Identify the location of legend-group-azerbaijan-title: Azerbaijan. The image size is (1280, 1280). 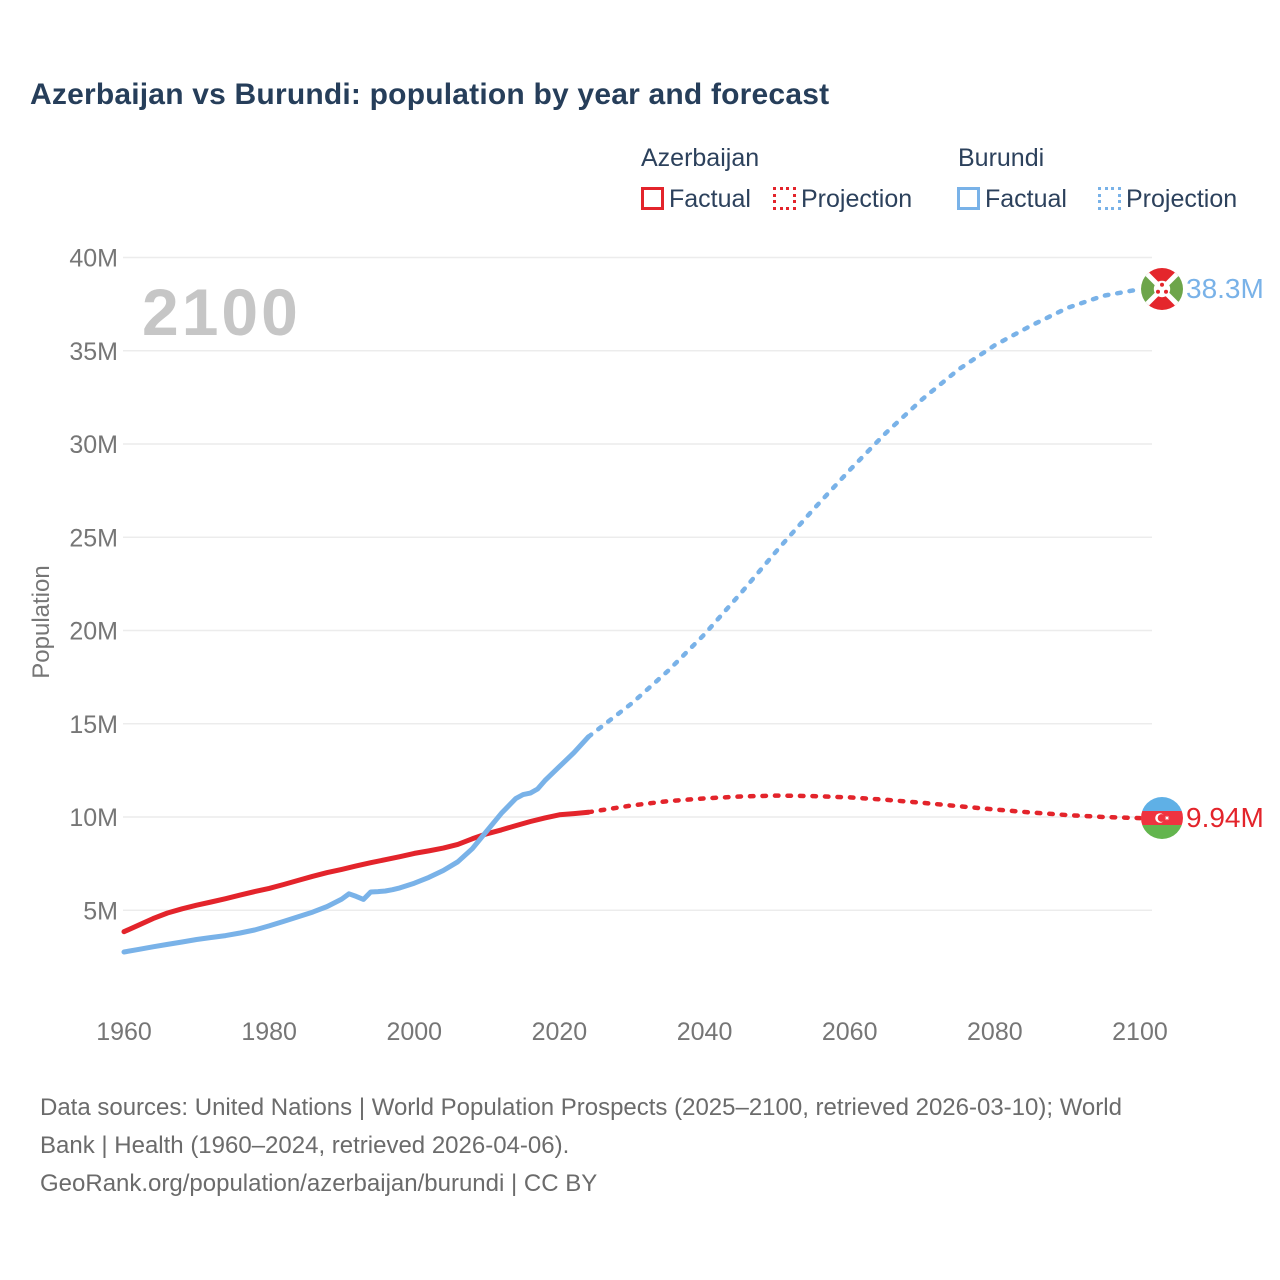
(700, 158).